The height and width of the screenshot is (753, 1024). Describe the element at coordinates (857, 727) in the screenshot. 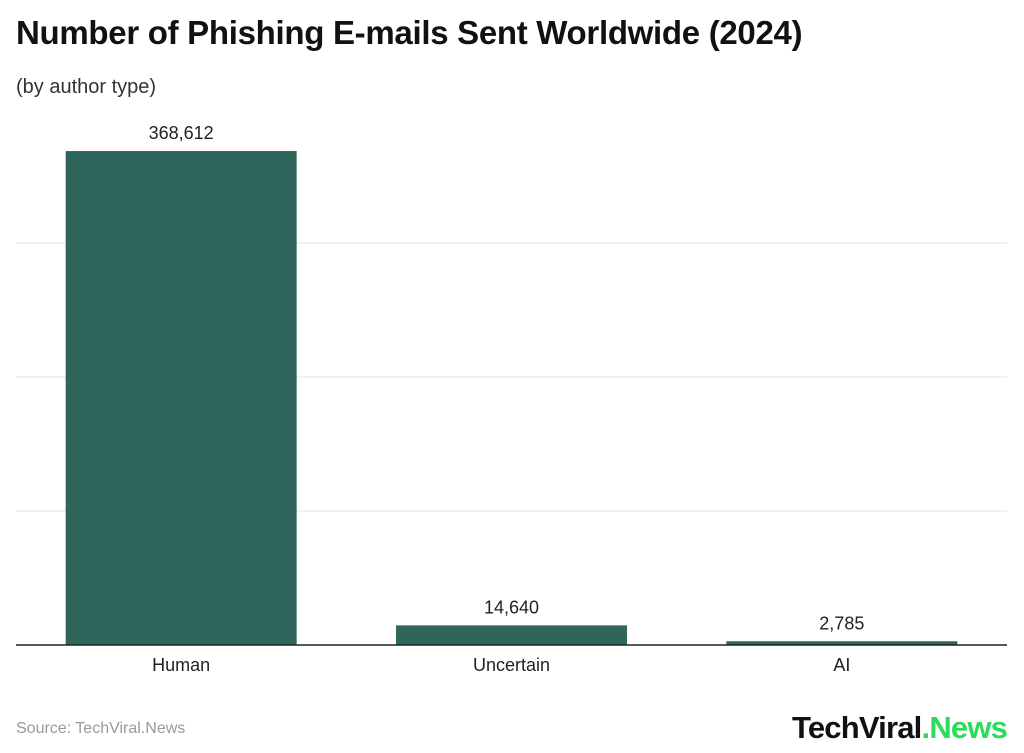

I see `logo-main: TechViral` at that location.